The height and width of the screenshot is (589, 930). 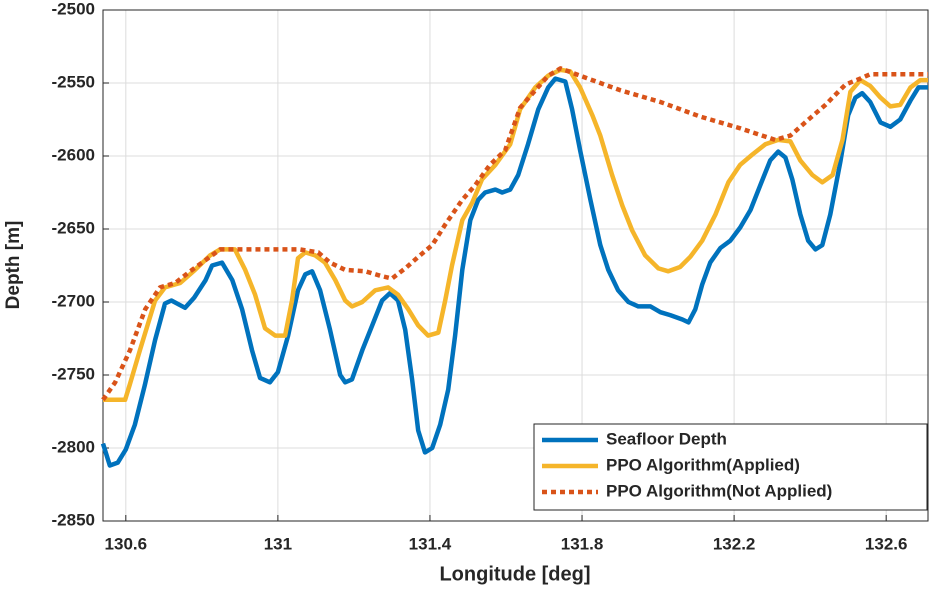 What do you see at coordinates (582, 543) in the screenshot?
I see `x-tick-label: 131.8` at bounding box center [582, 543].